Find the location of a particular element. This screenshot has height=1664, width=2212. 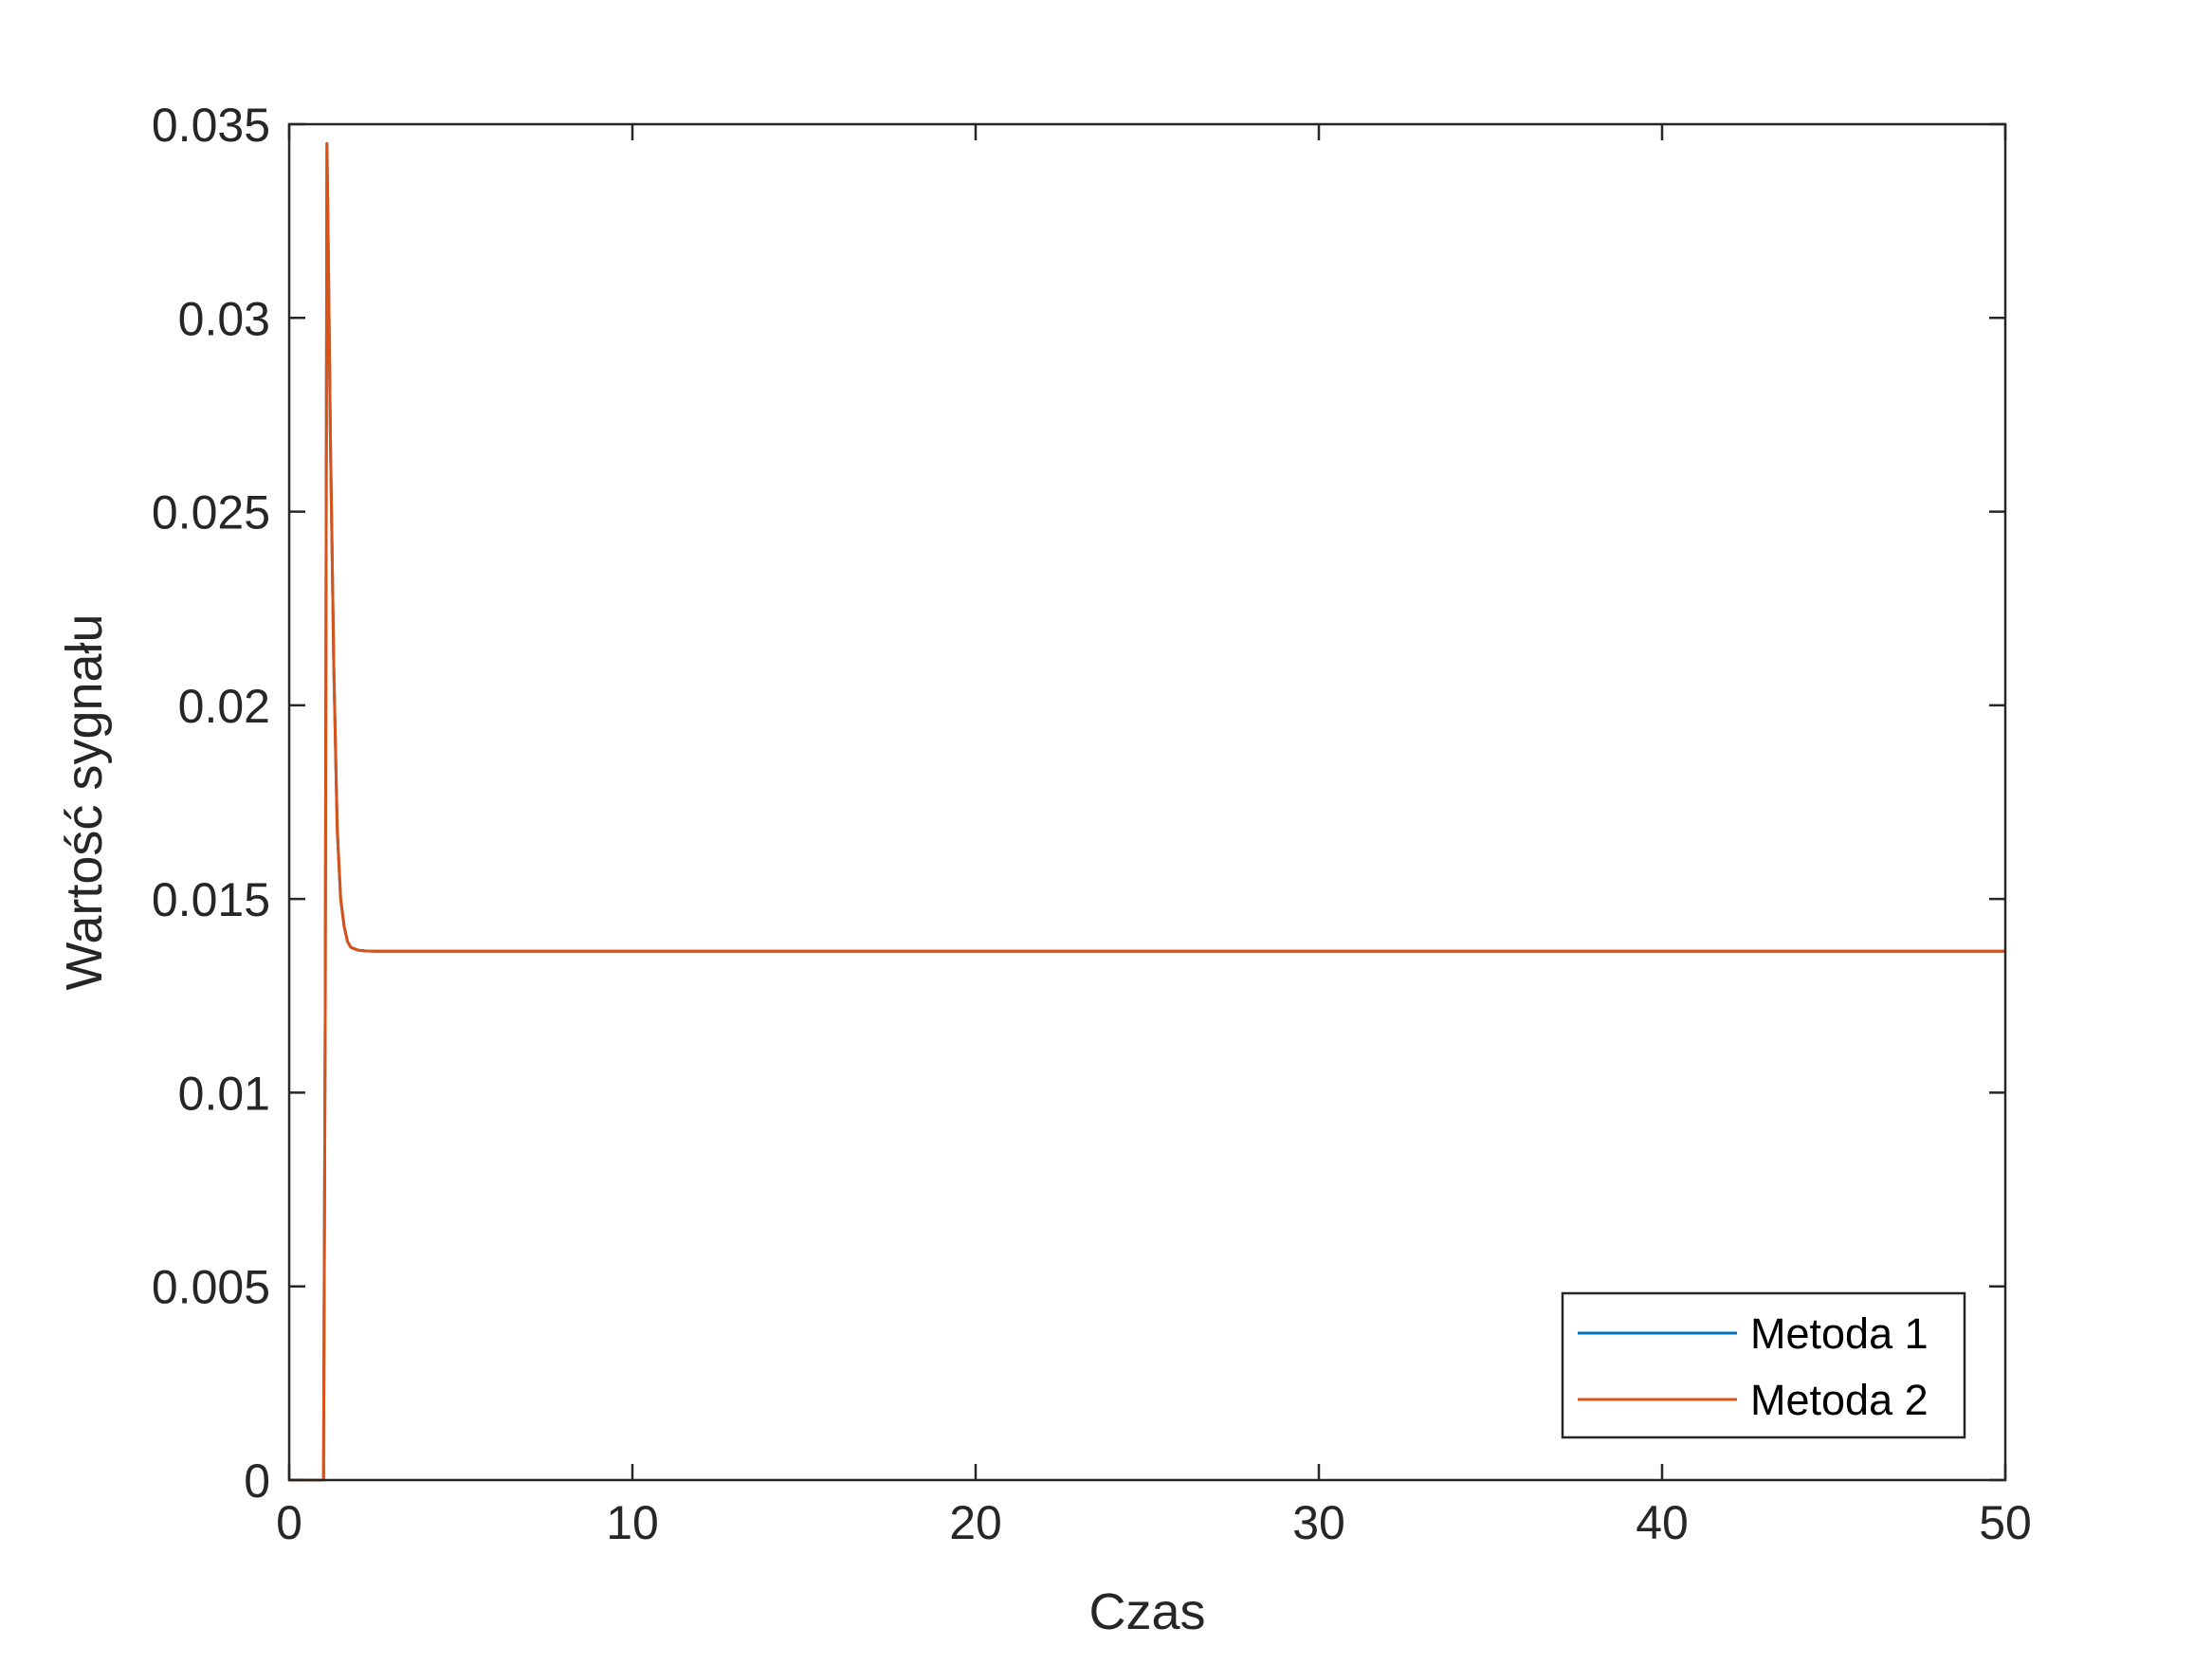

y-tick-label: 0.035 is located at coordinates (211, 125).